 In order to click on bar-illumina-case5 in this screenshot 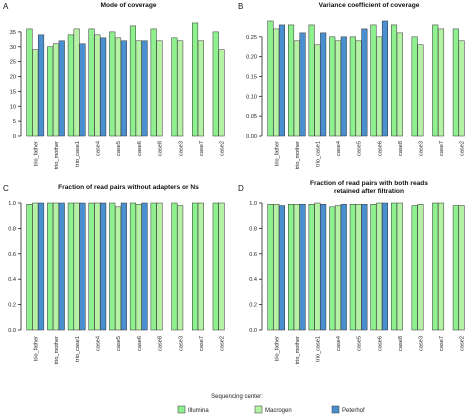, I will do `click(112, 84)`.